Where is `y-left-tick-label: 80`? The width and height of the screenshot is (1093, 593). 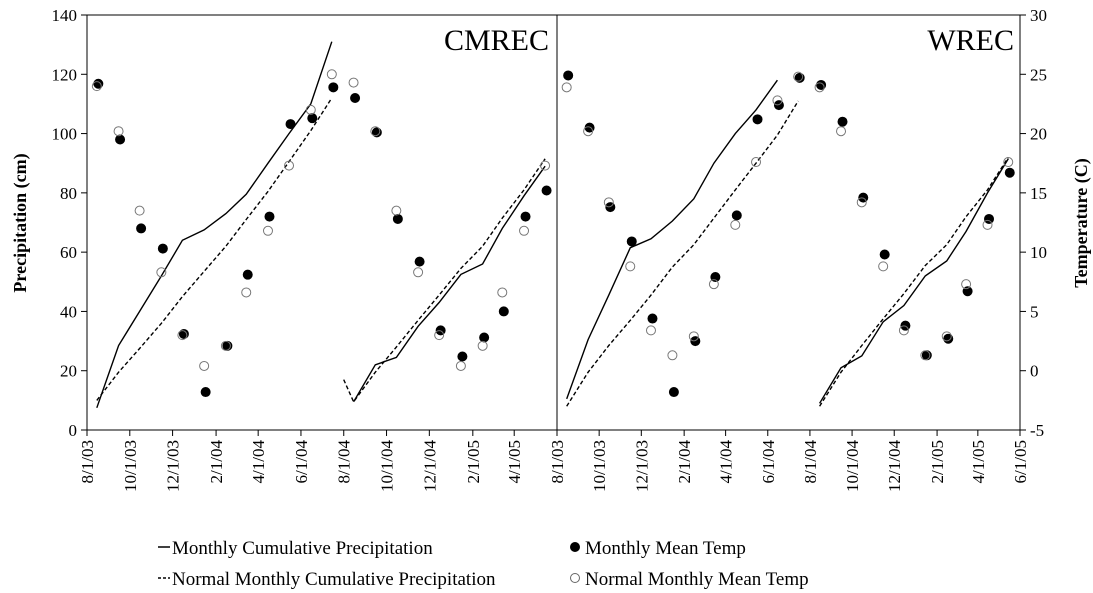 y-left-tick-label: 80 is located at coordinates (68, 193).